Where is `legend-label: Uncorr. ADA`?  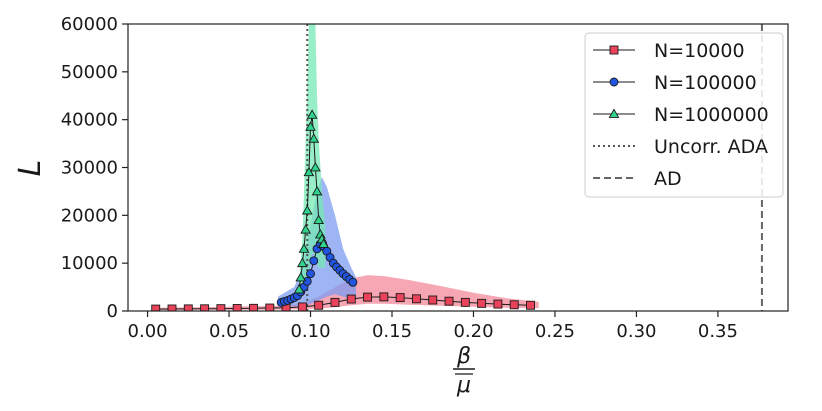 legend-label: Uncorr. ADA is located at coordinates (711, 147).